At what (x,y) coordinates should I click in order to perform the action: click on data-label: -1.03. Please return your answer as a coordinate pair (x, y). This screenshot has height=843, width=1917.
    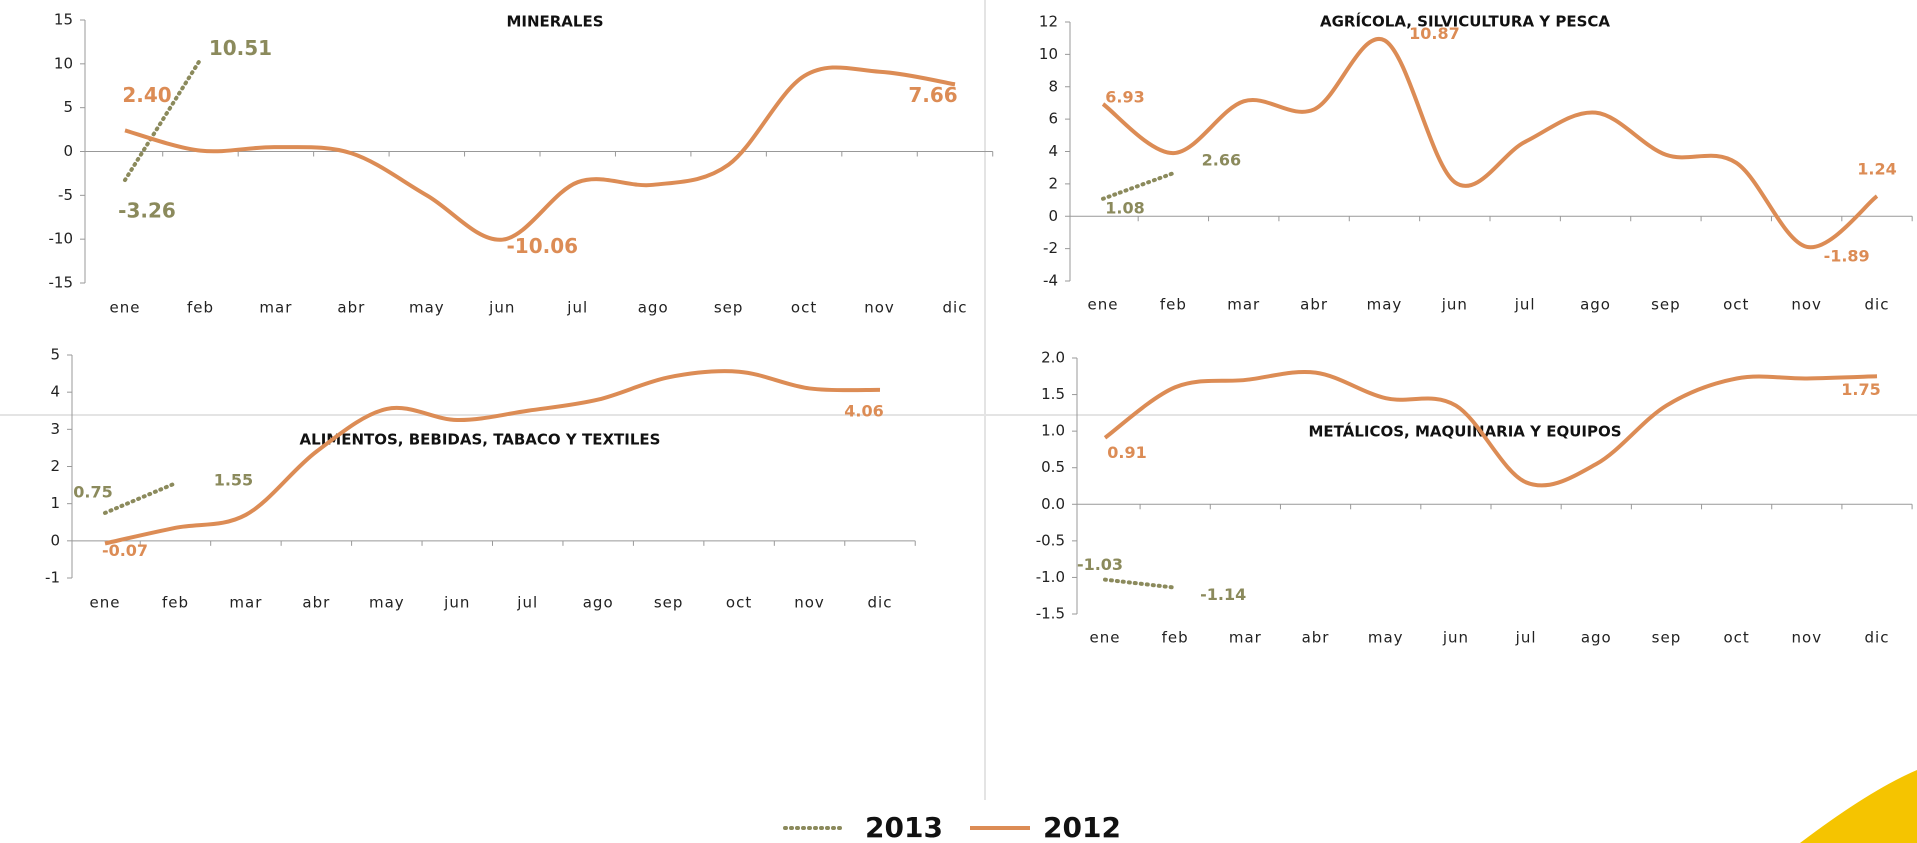
    Looking at the image, I should click on (1100, 564).